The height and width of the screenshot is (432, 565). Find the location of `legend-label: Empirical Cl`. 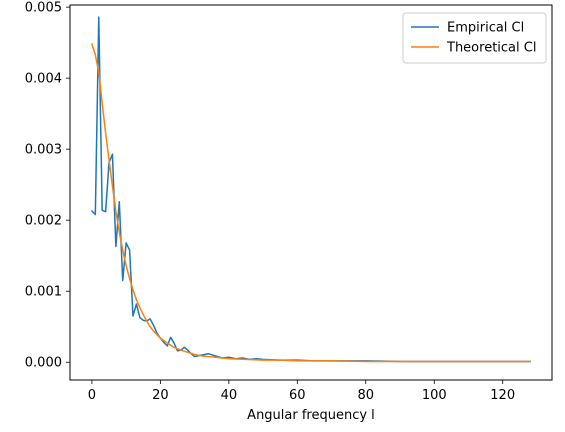

legend-label: Empirical Cl is located at coordinates (485, 28).